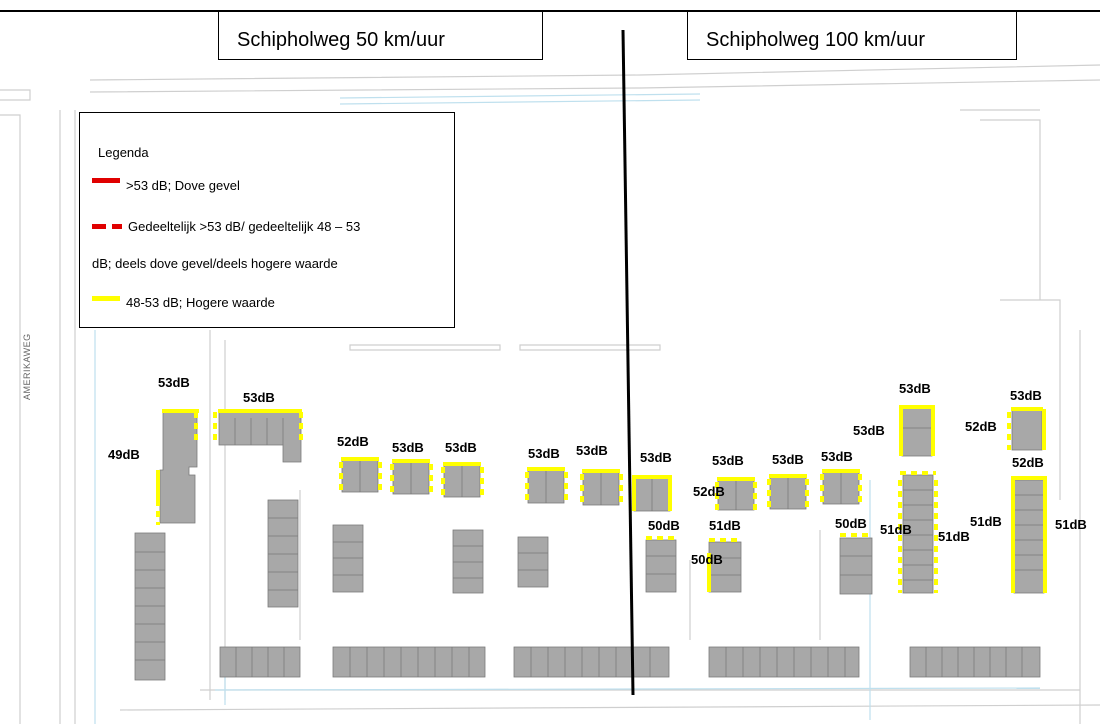 This screenshot has width=1100, height=724. Describe the element at coordinates (106, 298) in the screenshot. I see `legend-swatch-yellow` at that location.